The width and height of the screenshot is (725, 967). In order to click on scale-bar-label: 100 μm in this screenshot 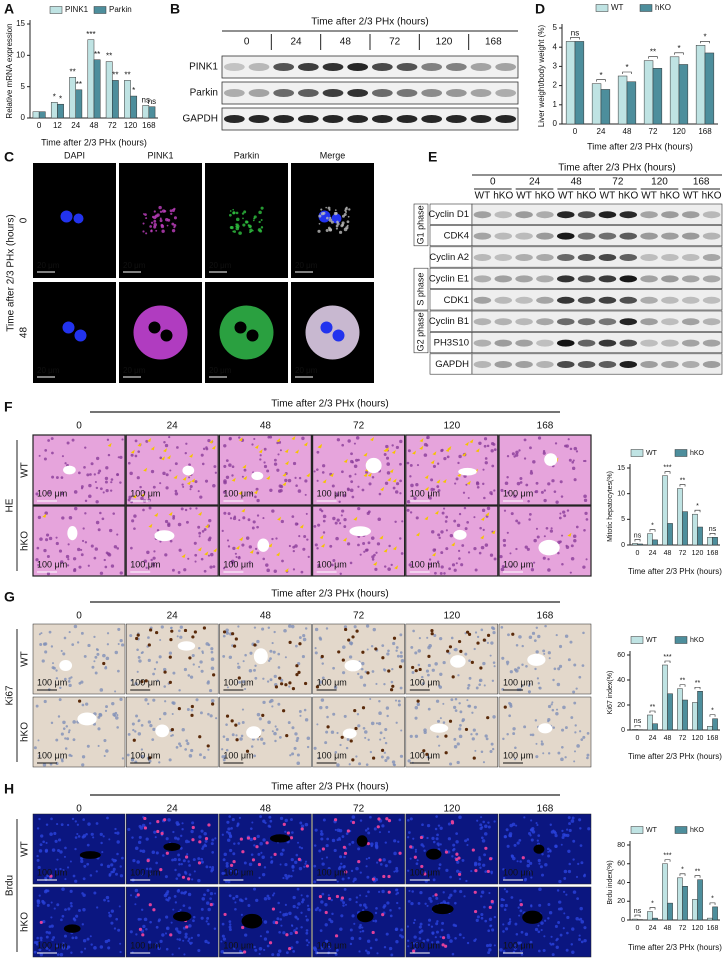, I will do `click(52, 945)`.